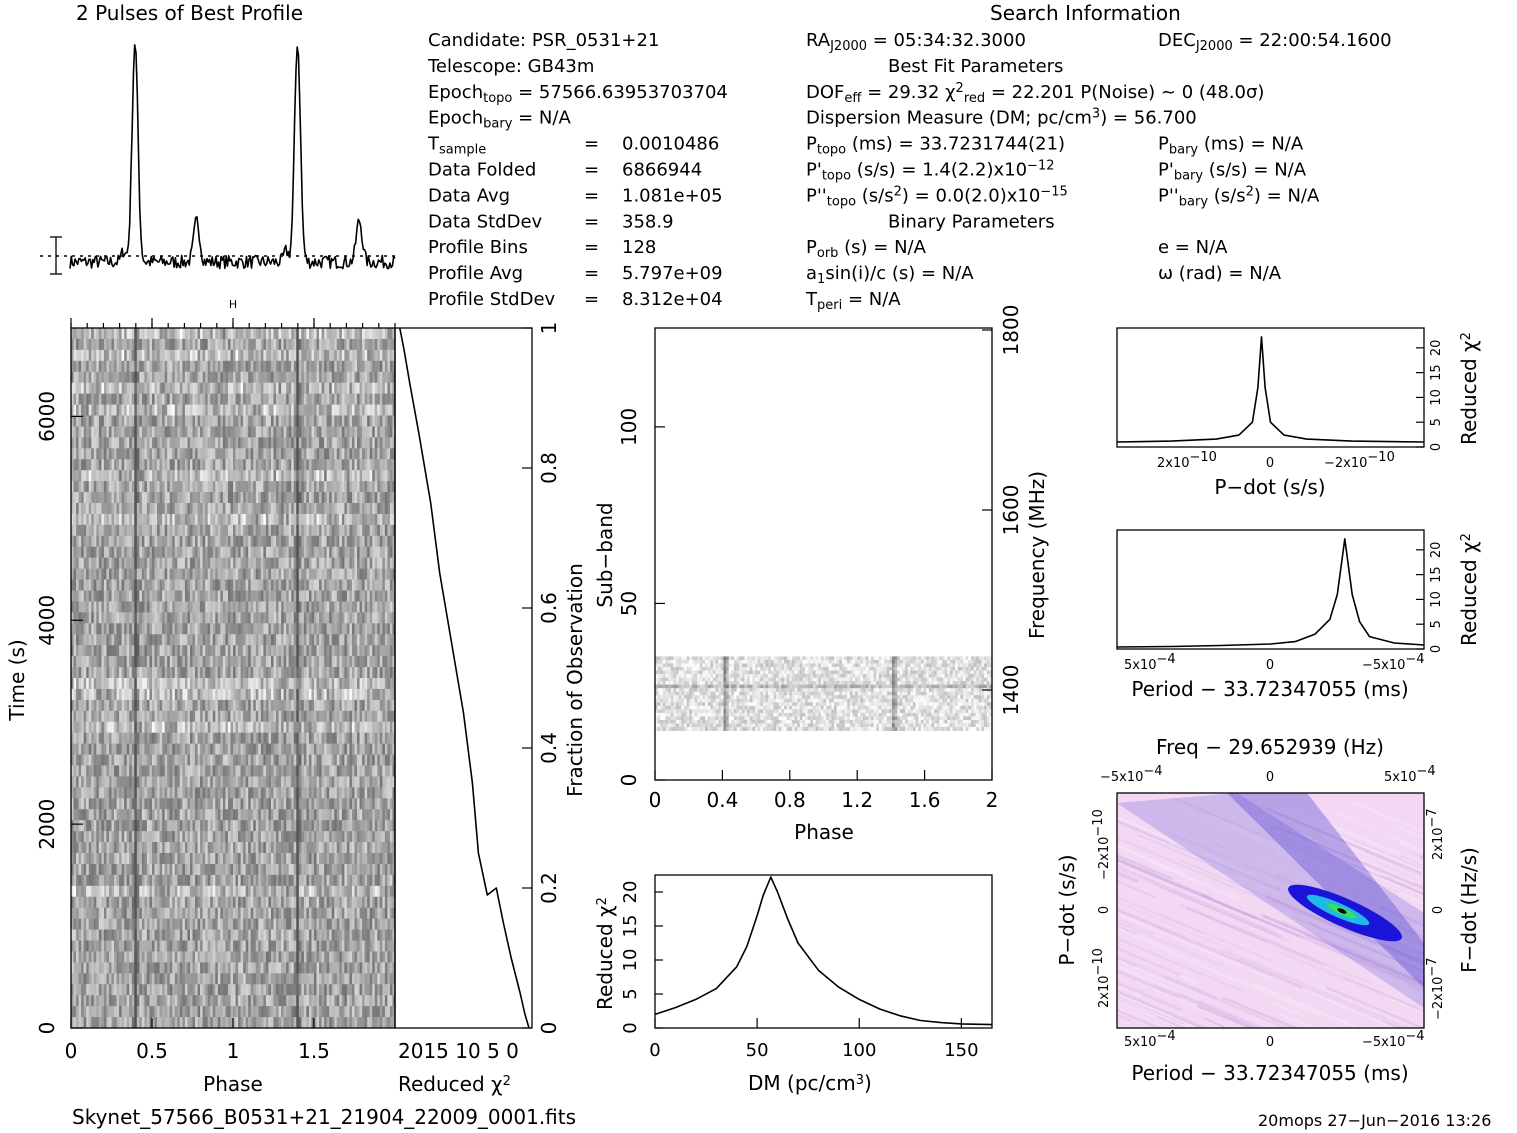 The image size is (1517, 1133). Describe the element at coordinates (469, 195) in the screenshot. I see `info-label-6: Data Avg` at that location.